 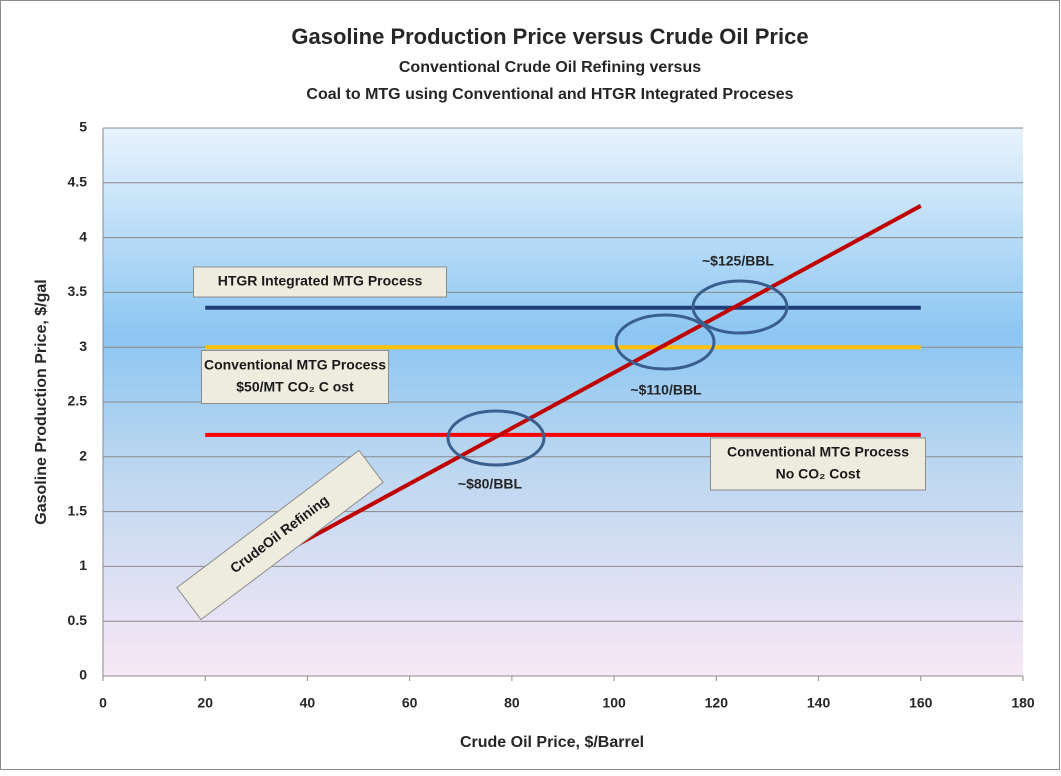 I want to click on x-tick-label: 160, so click(x=921, y=703).